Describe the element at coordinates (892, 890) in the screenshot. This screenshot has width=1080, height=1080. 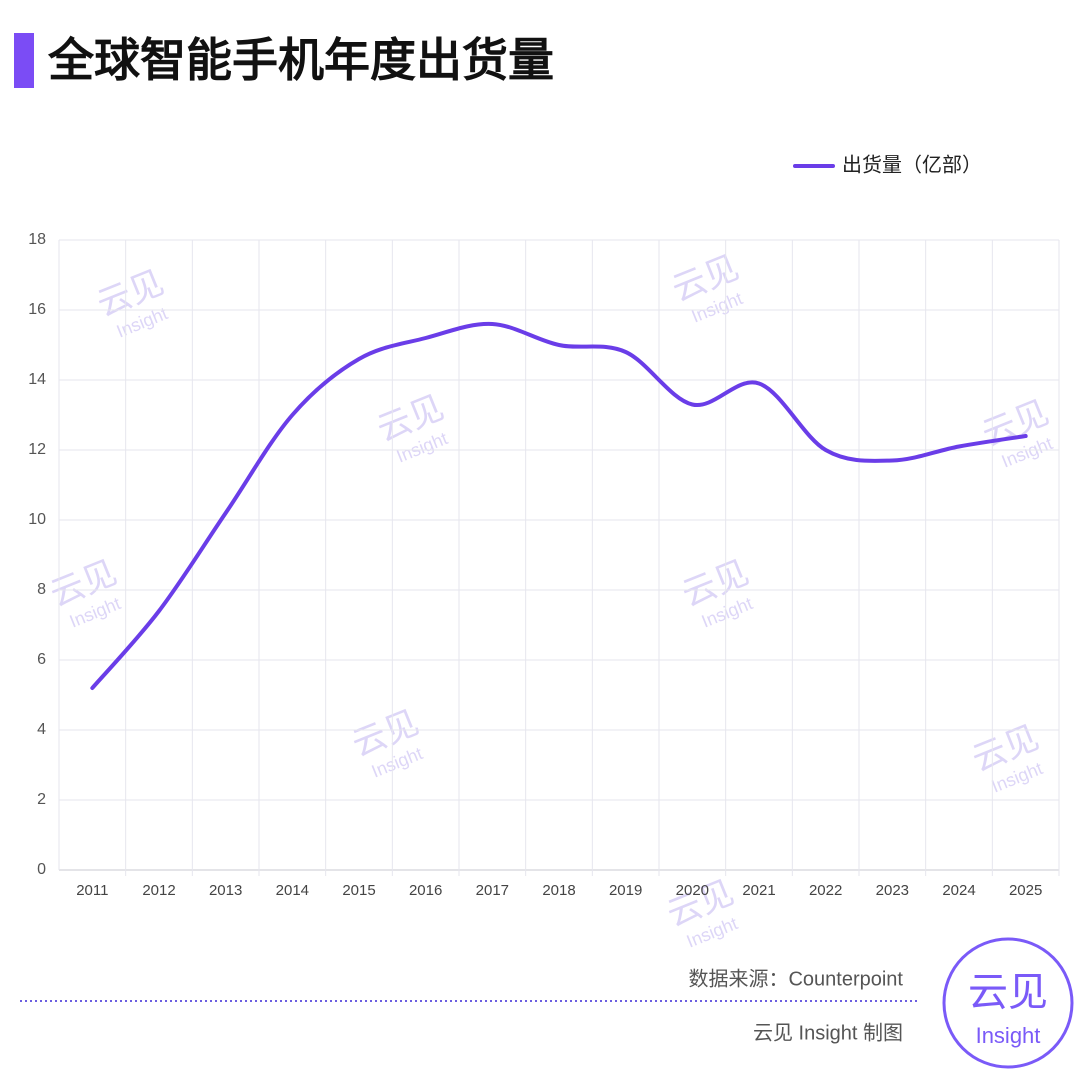
I see `x-tick-label: 2023` at that location.